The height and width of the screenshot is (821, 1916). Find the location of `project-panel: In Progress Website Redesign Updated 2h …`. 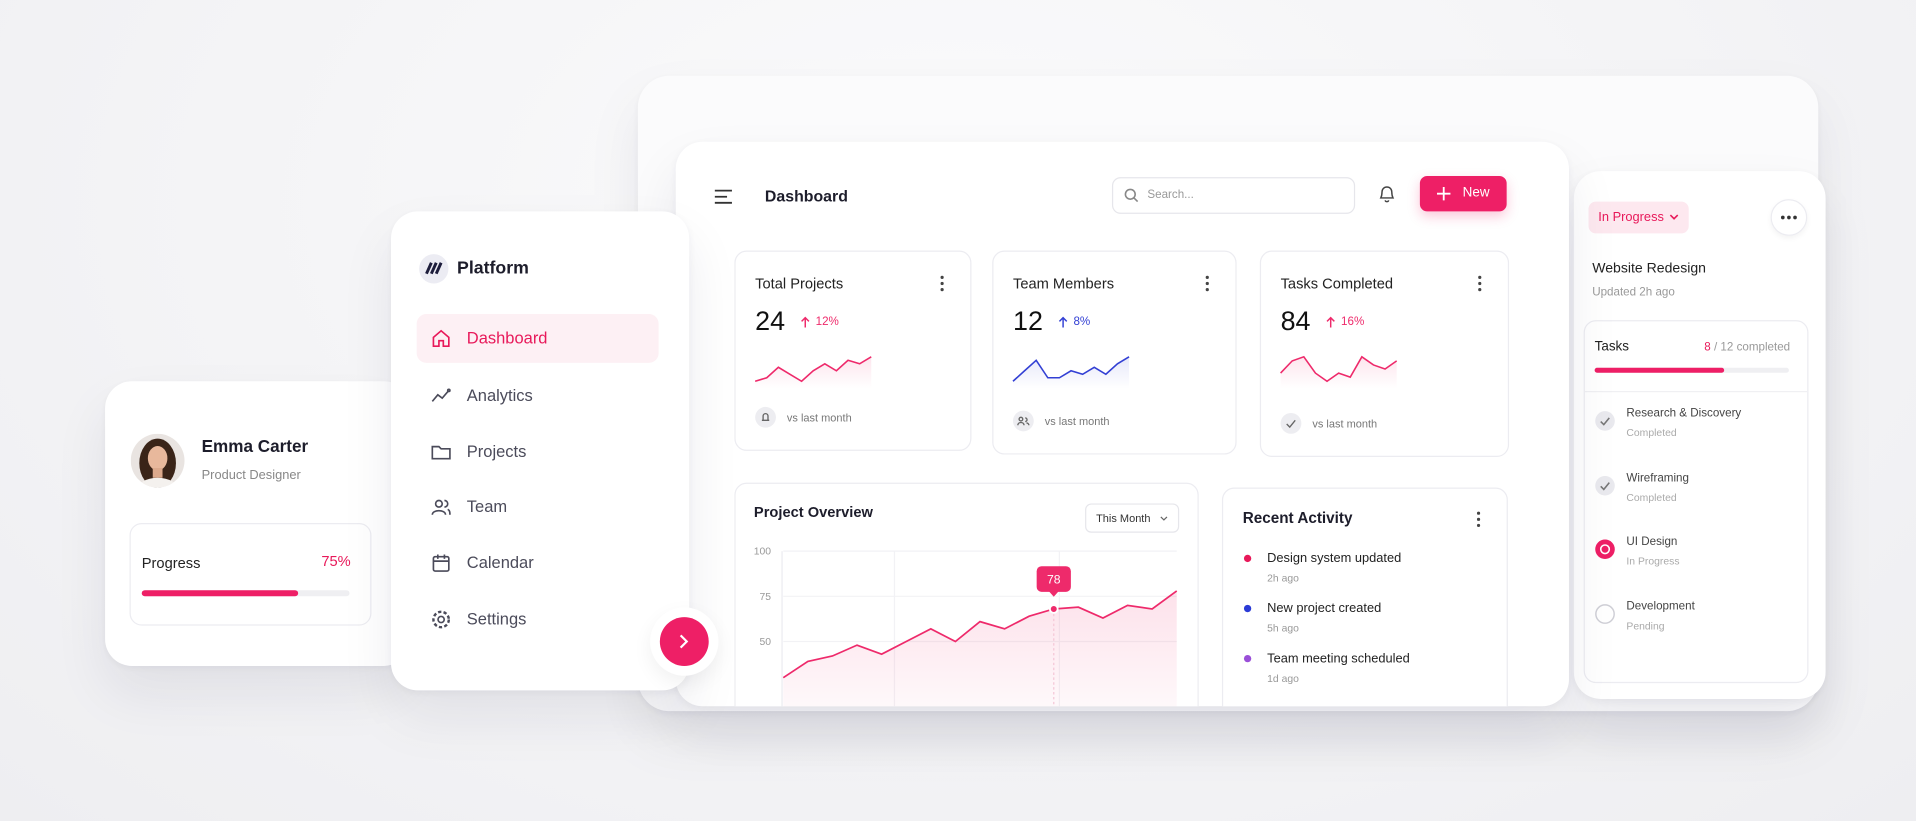

project-panel: In Progress Website Redesign Updated 2h … is located at coordinates (1699, 435).